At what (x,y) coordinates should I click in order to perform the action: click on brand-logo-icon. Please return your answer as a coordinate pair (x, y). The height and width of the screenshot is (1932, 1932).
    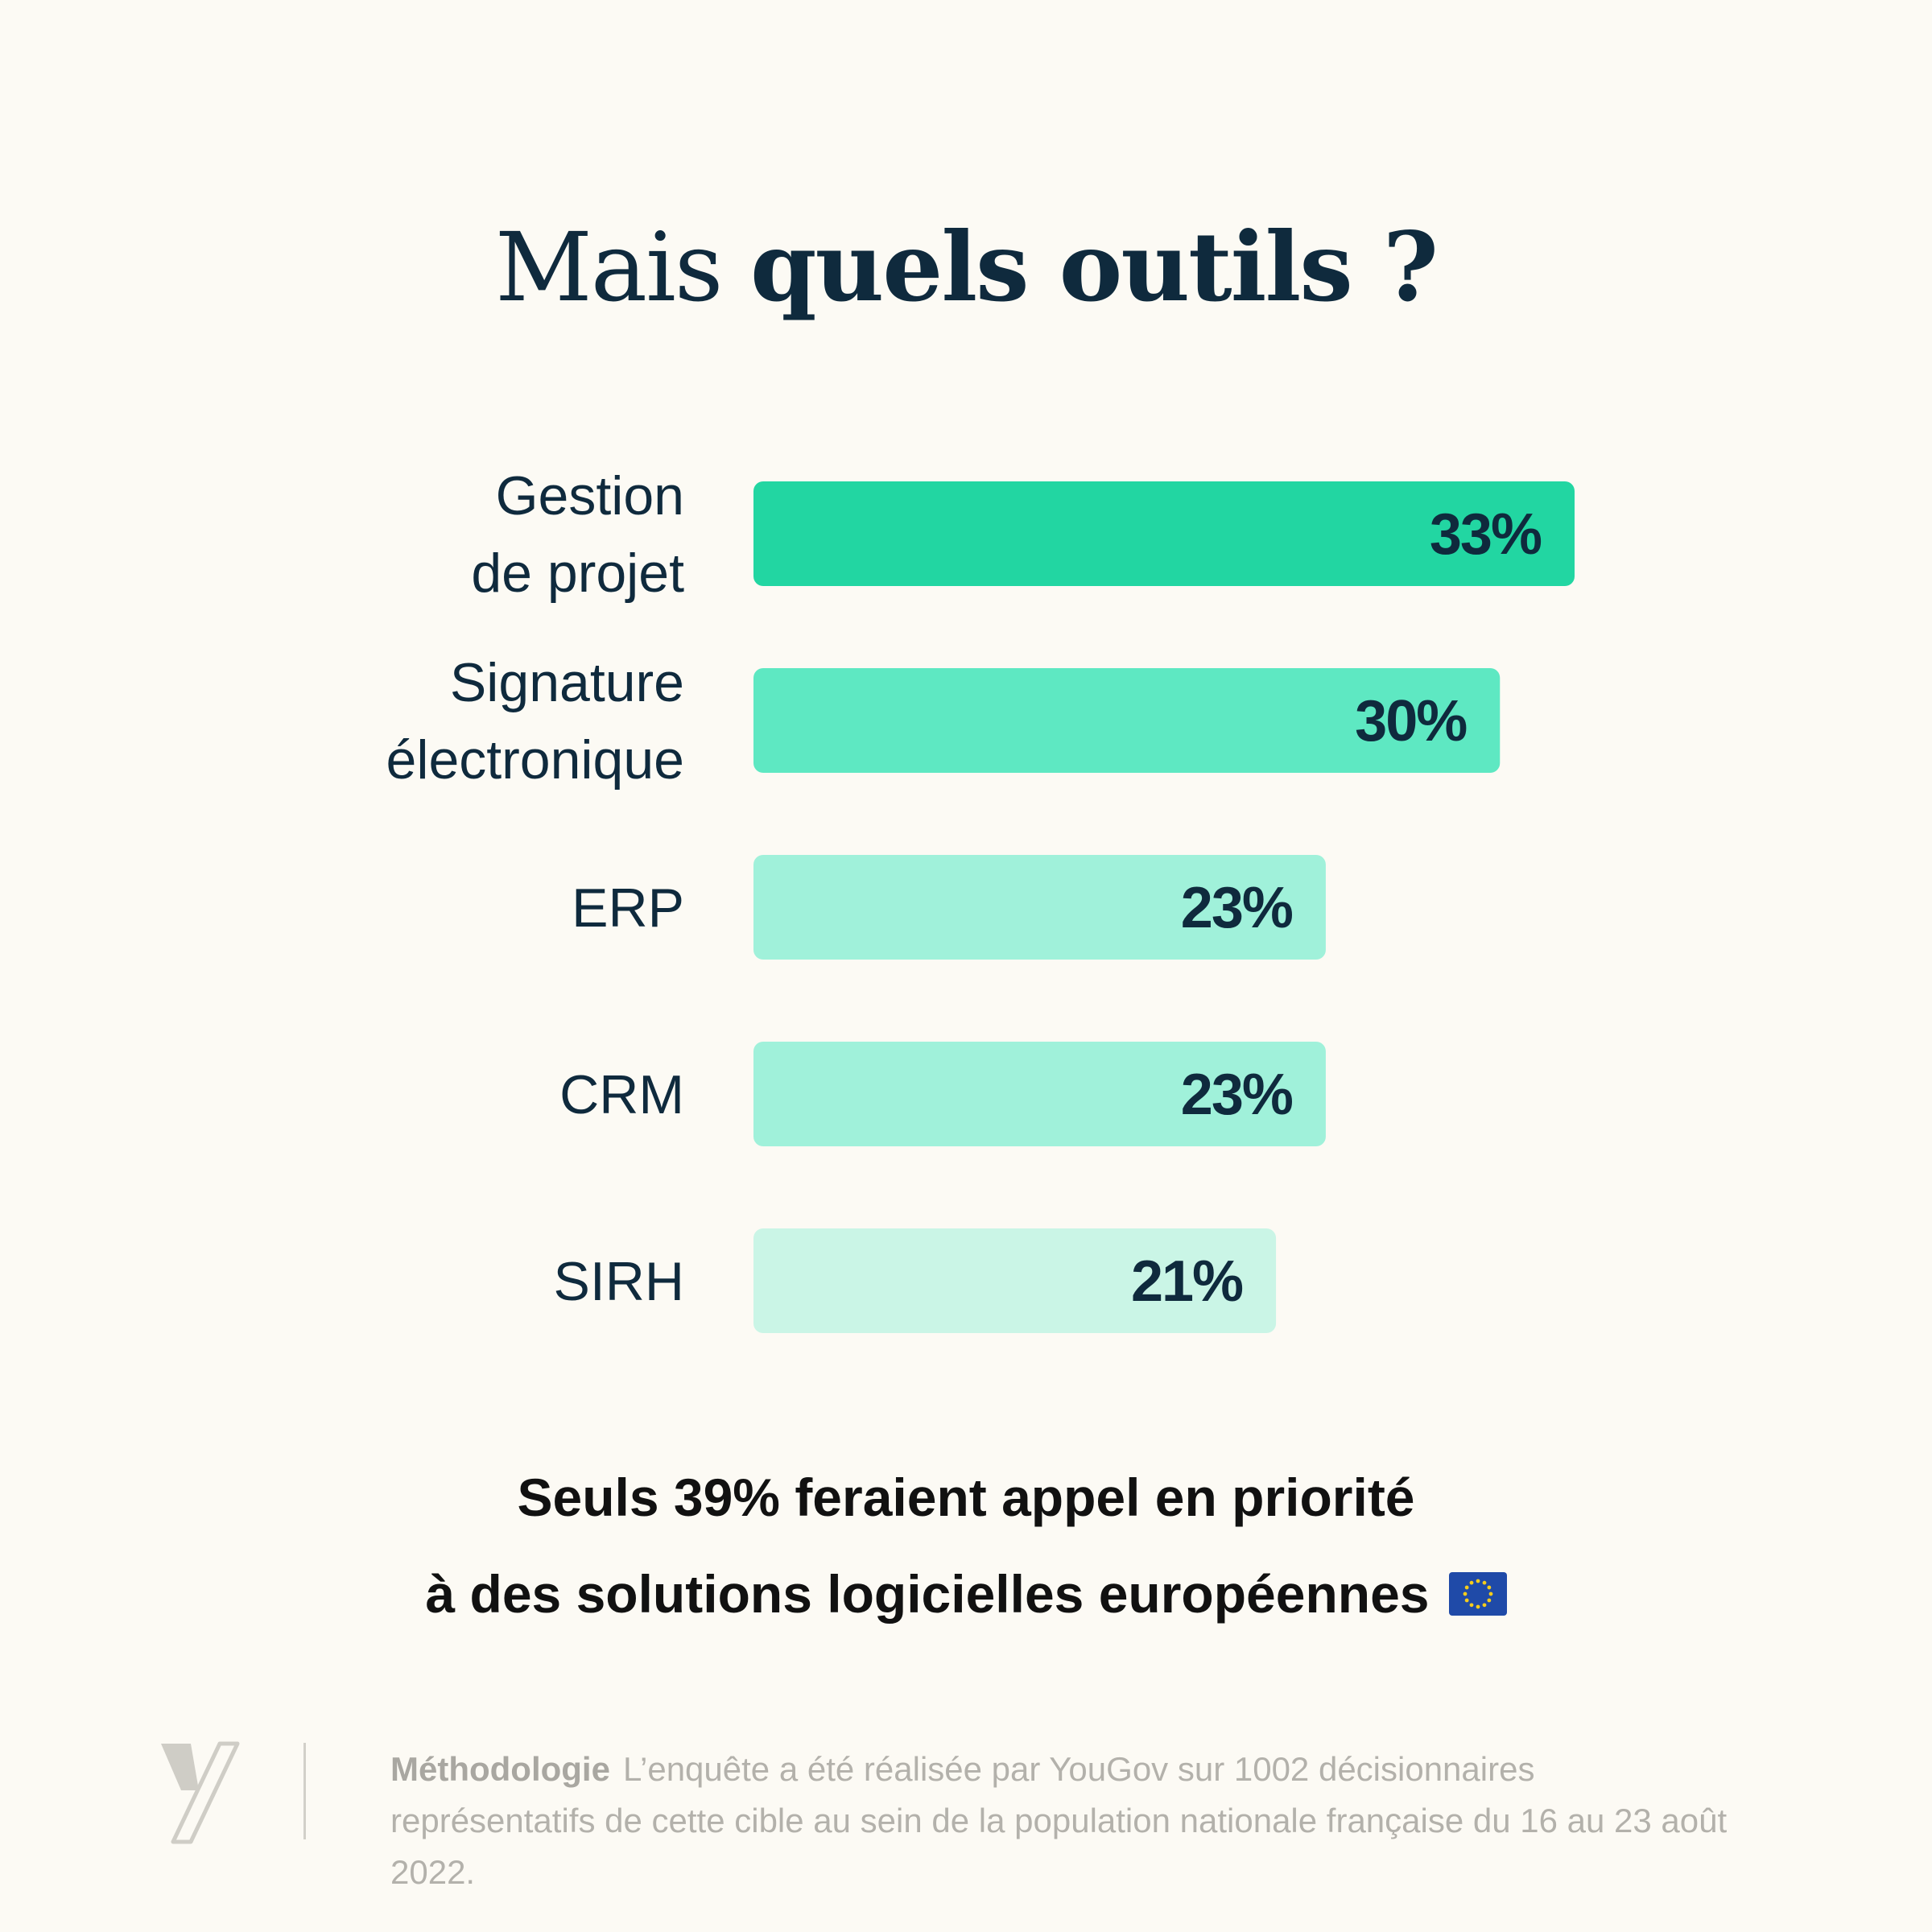
    Looking at the image, I should click on (200, 1792).